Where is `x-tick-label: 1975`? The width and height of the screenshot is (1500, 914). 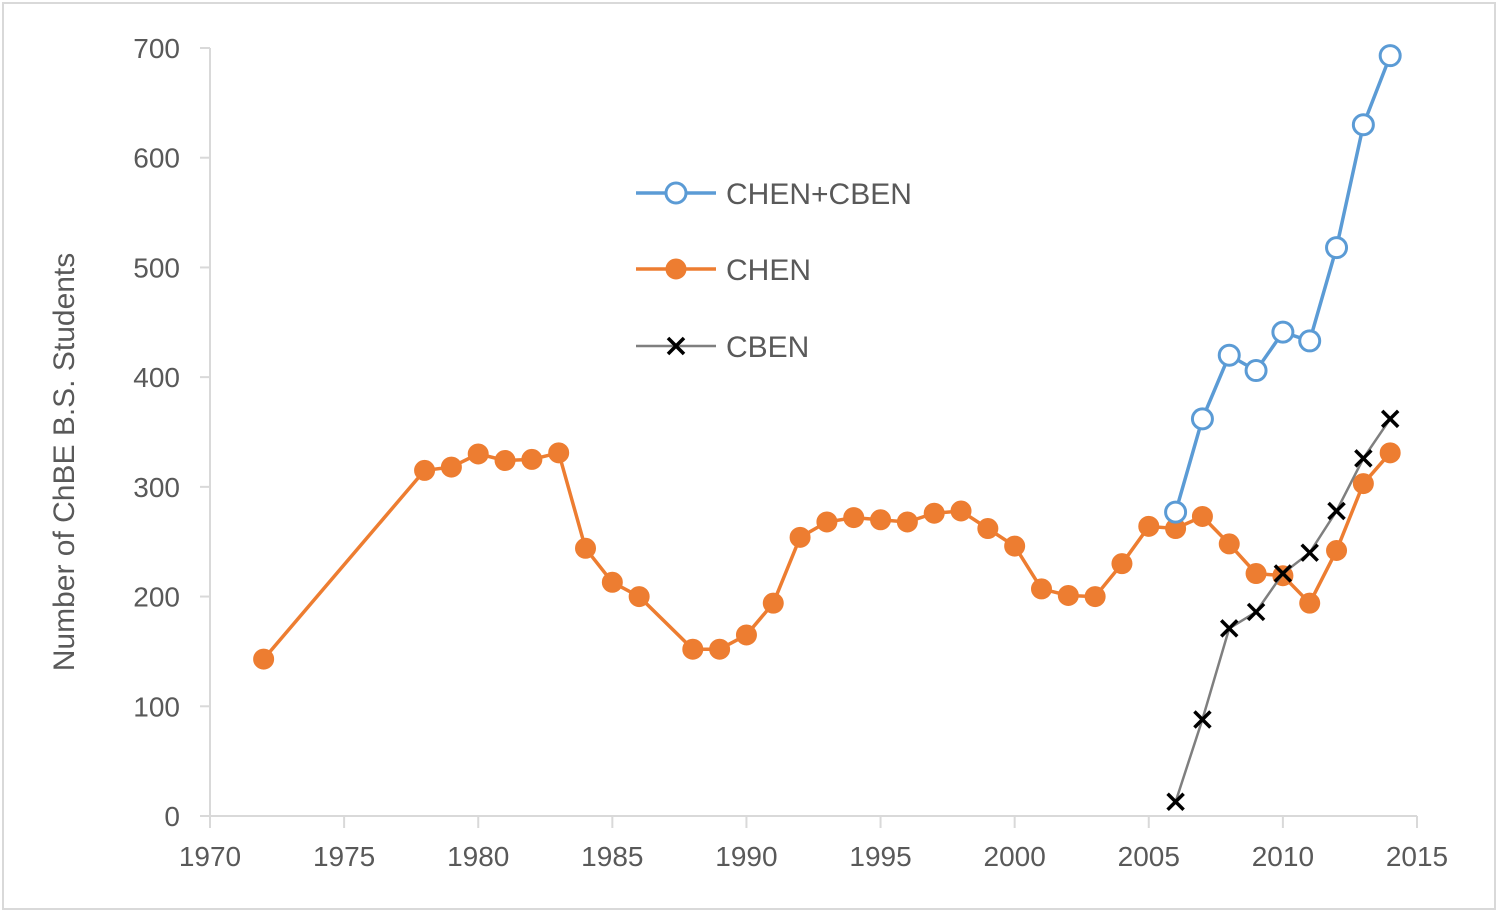 x-tick-label: 1975 is located at coordinates (344, 856).